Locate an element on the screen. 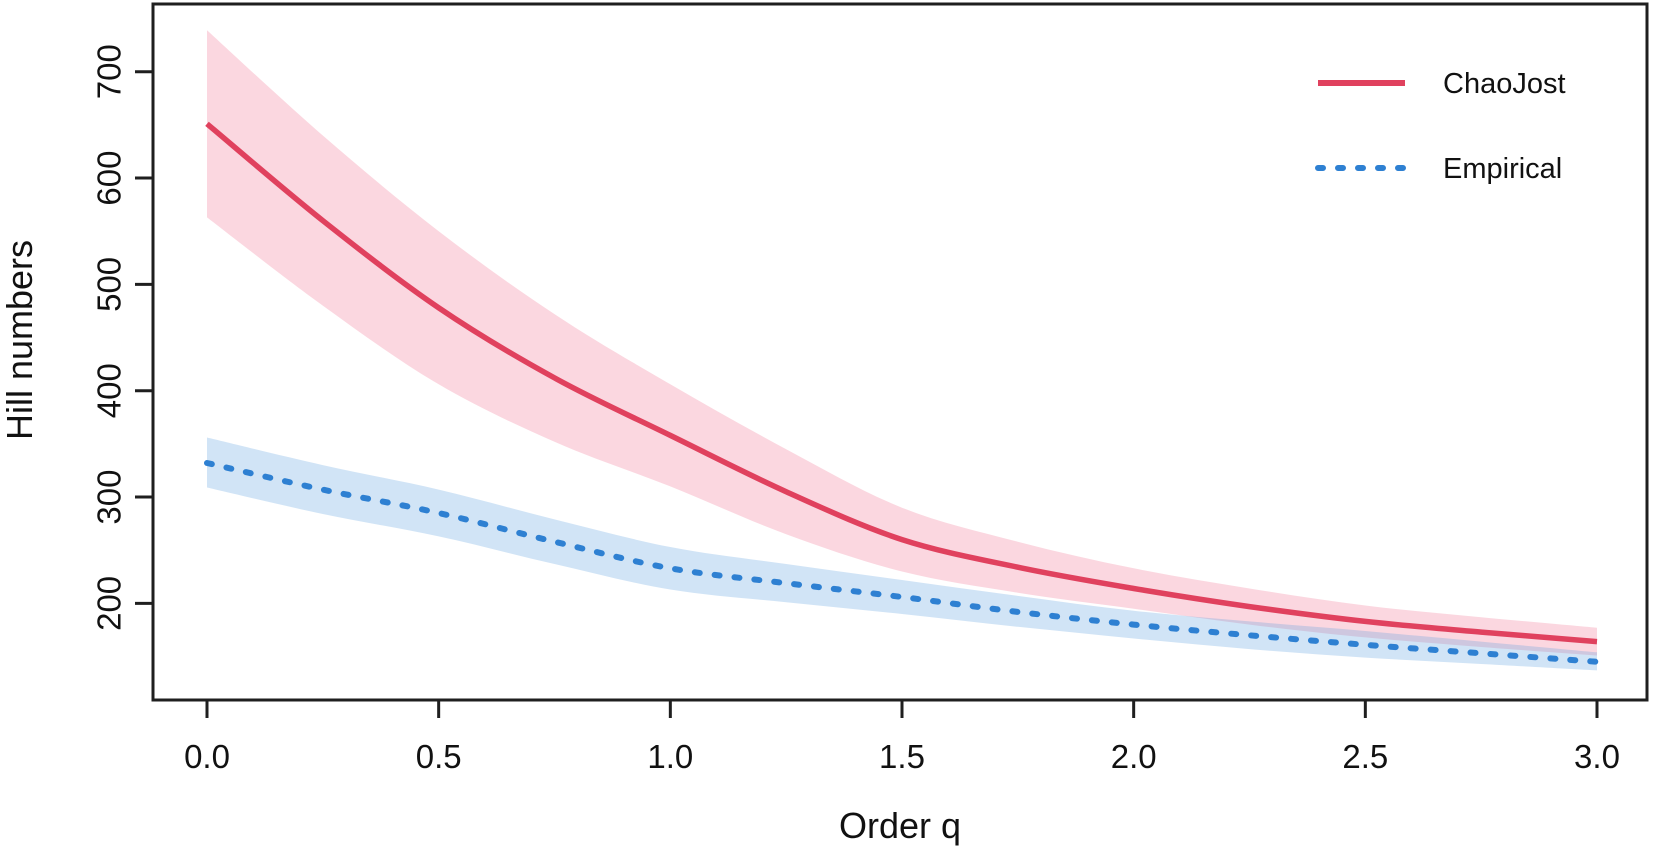 The height and width of the screenshot is (848, 1654). y-tick-label: 400 is located at coordinates (109, 390).